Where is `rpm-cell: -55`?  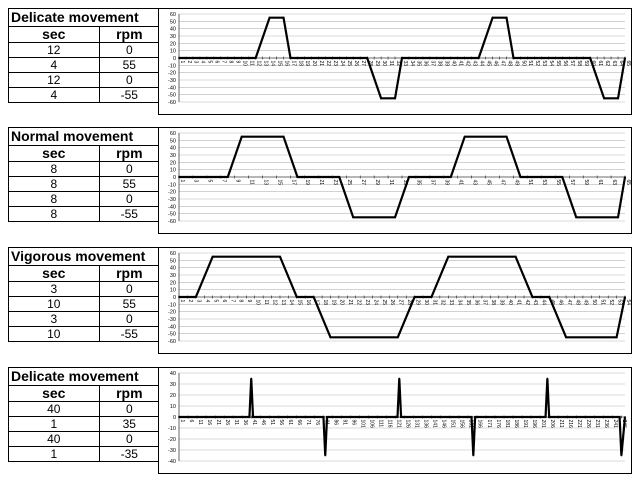 rpm-cell: -55 is located at coordinates (129, 214).